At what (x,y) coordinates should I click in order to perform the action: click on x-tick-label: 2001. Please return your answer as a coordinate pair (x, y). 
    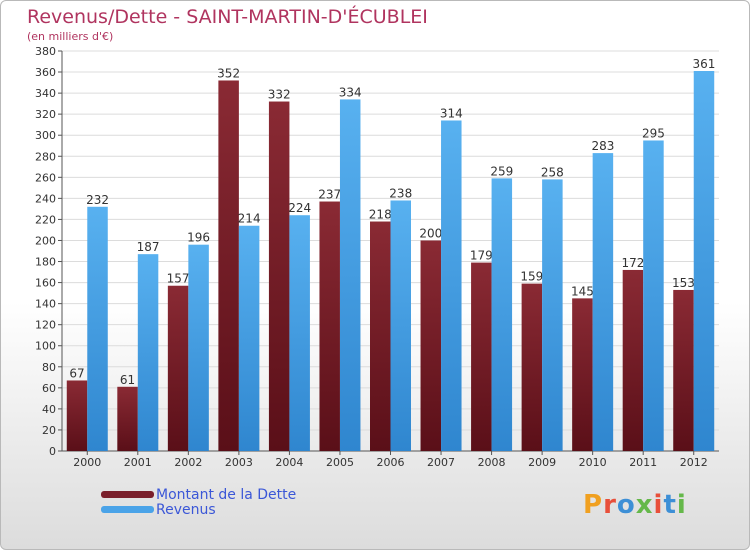
    Looking at the image, I should click on (138, 462).